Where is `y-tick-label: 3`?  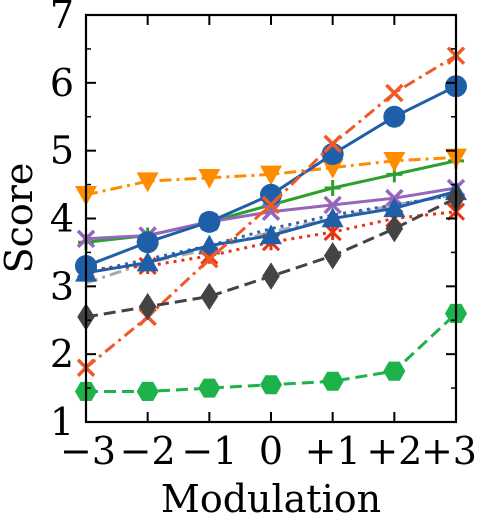 y-tick-label: 3 is located at coordinates (62, 286).